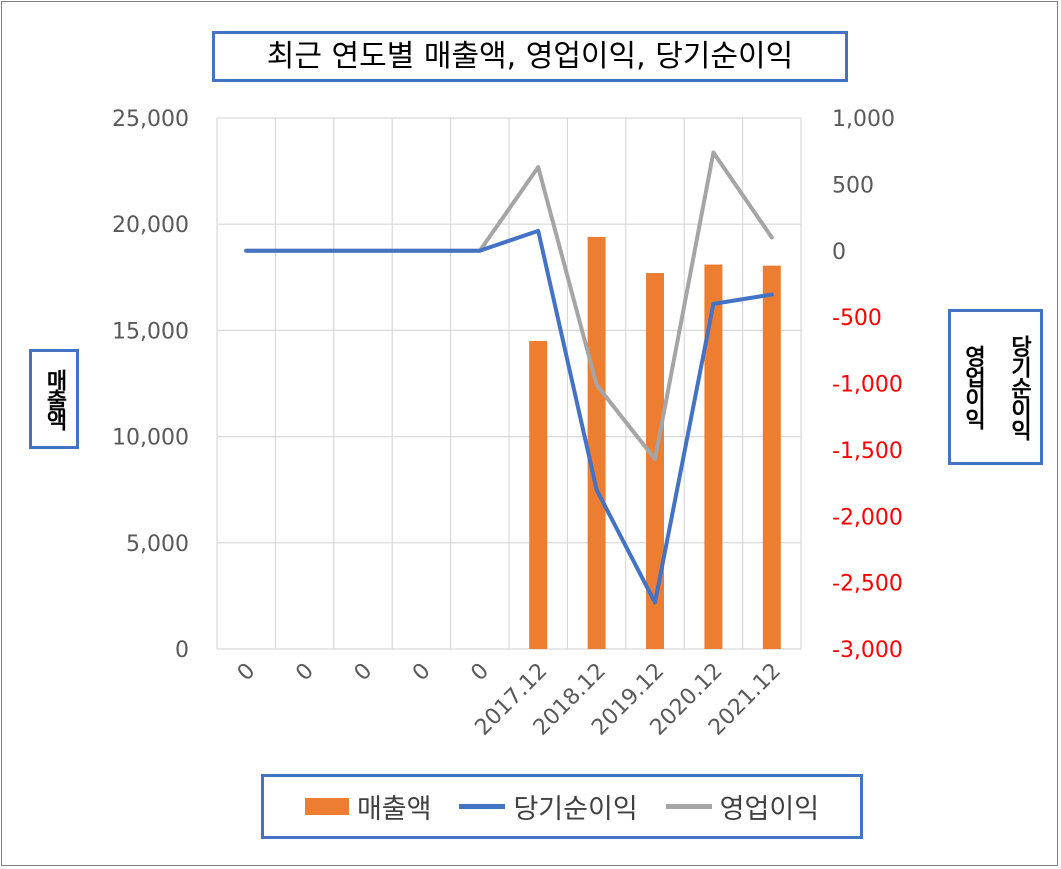  Describe the element at coordinates (771, 457) in the screenshot. I see `bar-sales-2021.12` at that location.